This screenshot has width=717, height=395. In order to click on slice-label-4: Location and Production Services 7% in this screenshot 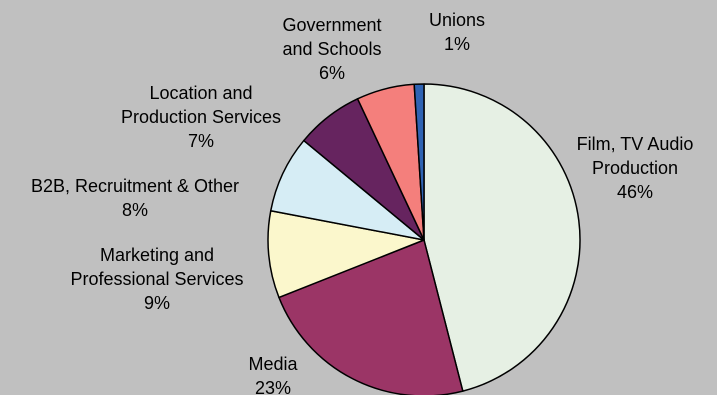, I will do `click(201, 117)`.